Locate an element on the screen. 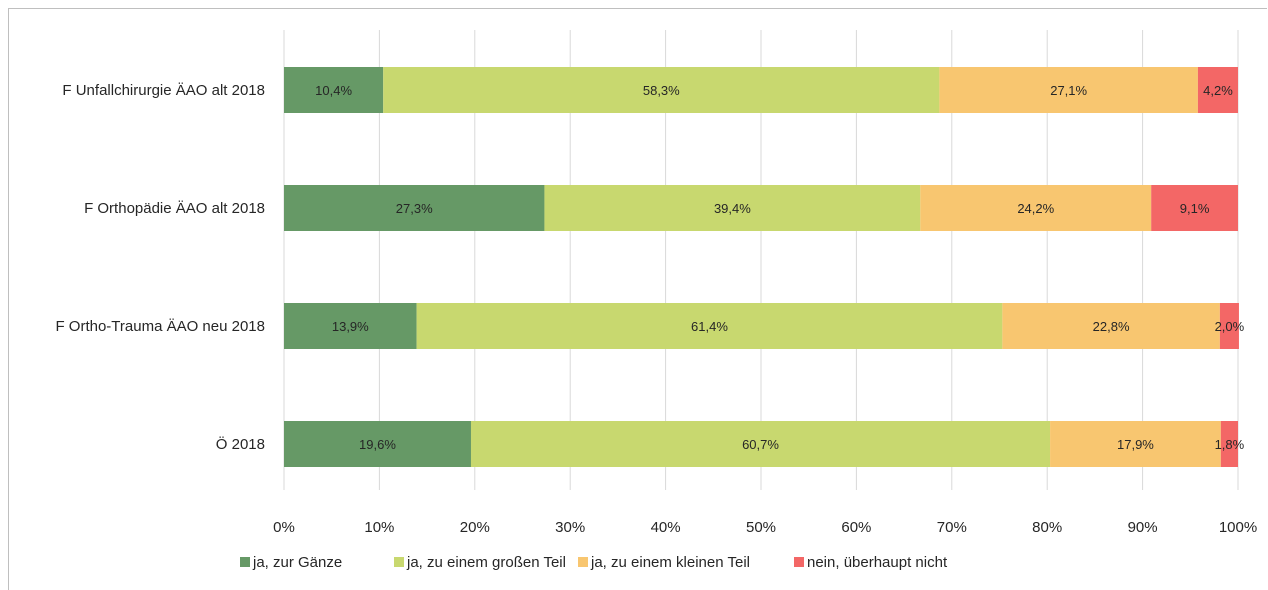  category-label: F Orthopädie ÄAO alt 2018 is located at coordinates (174, 208).